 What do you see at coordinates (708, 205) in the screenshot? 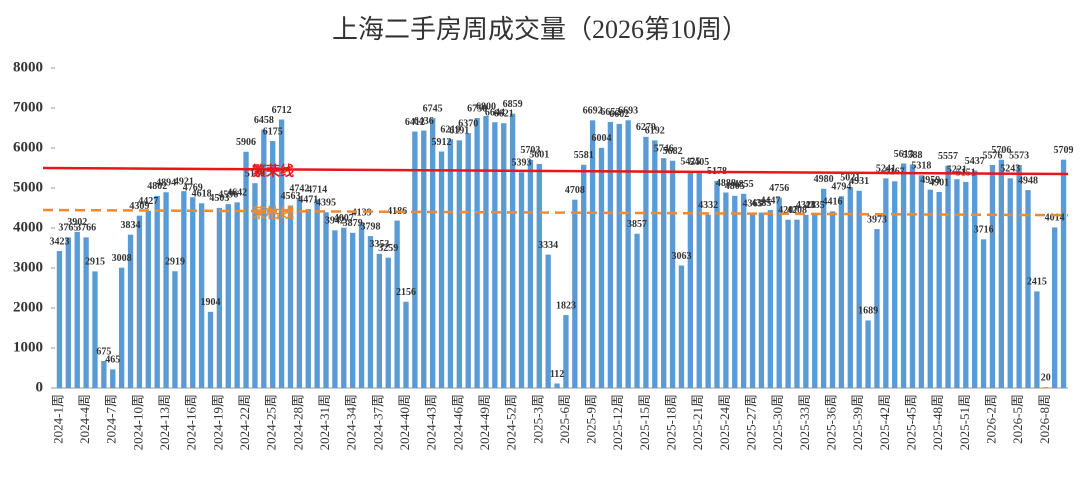
I see `value-label: 4332` at bounding box center [708, 205].